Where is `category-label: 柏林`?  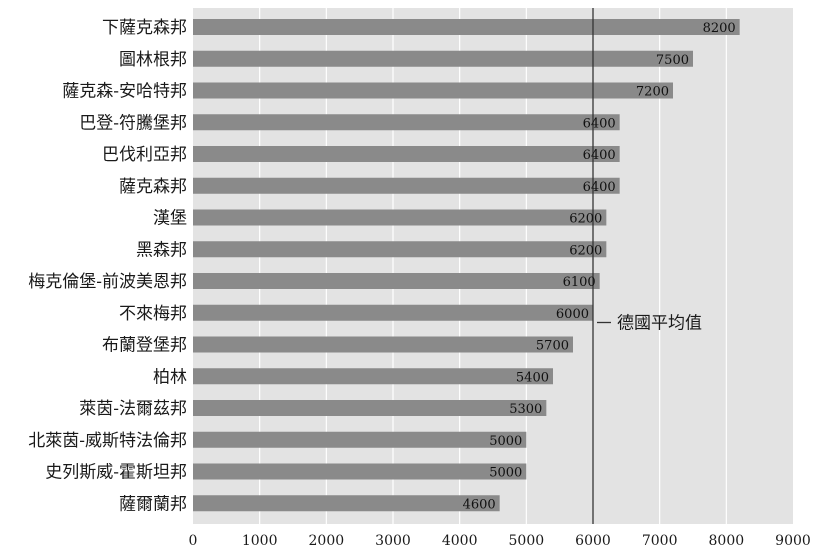
category-label: 柏林 is located at coordinates (170, 377).